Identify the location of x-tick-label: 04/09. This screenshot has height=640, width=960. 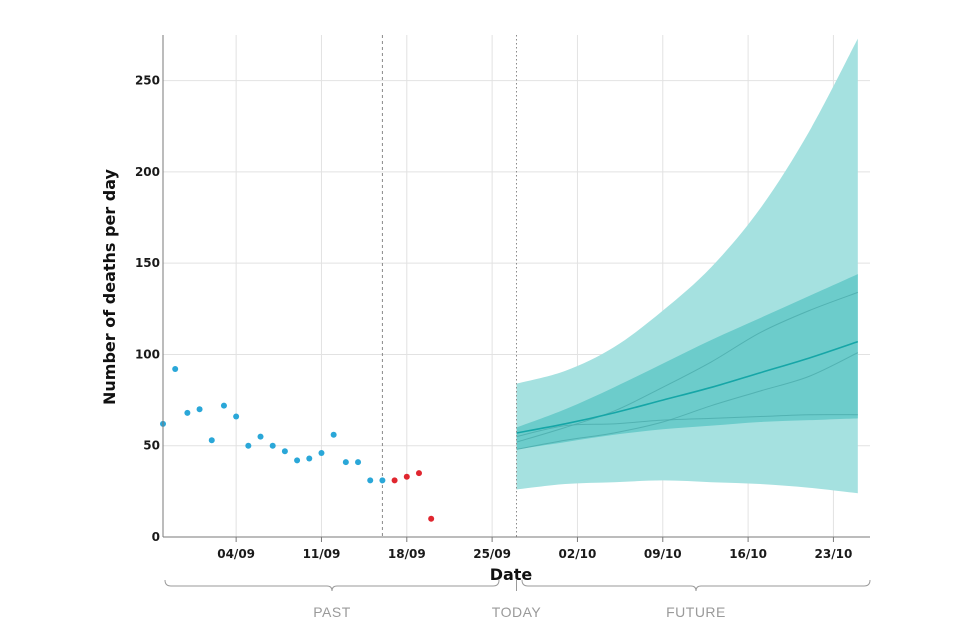
(236, 554).